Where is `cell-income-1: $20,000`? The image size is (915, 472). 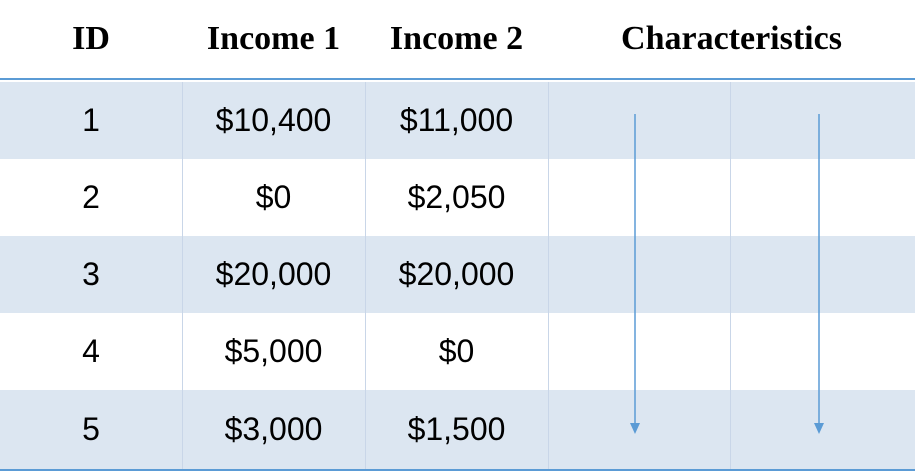 cell-income-1: $20,000 is located at coordinates (273, 274).